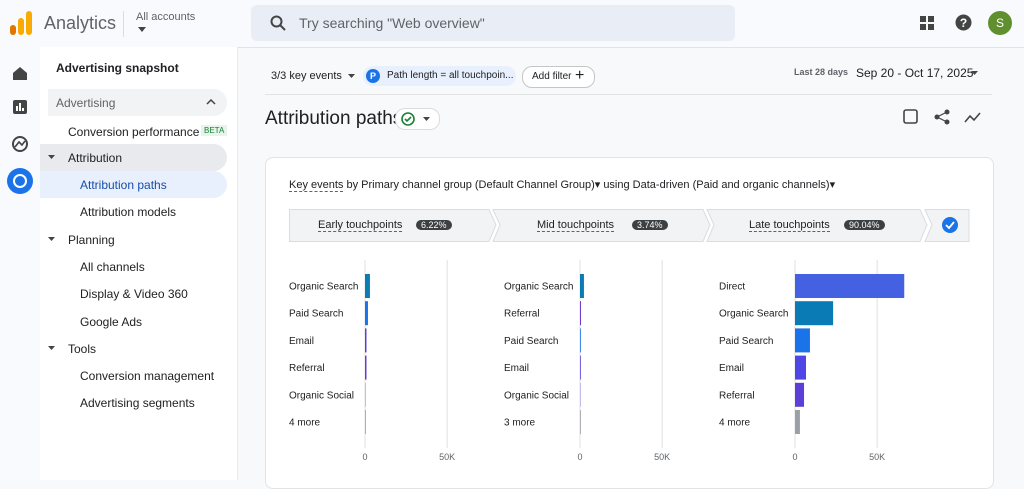 Image resolution: width=1024 pixels, height=489 pixels. I want to click on apps-icon, so click(927, 23).